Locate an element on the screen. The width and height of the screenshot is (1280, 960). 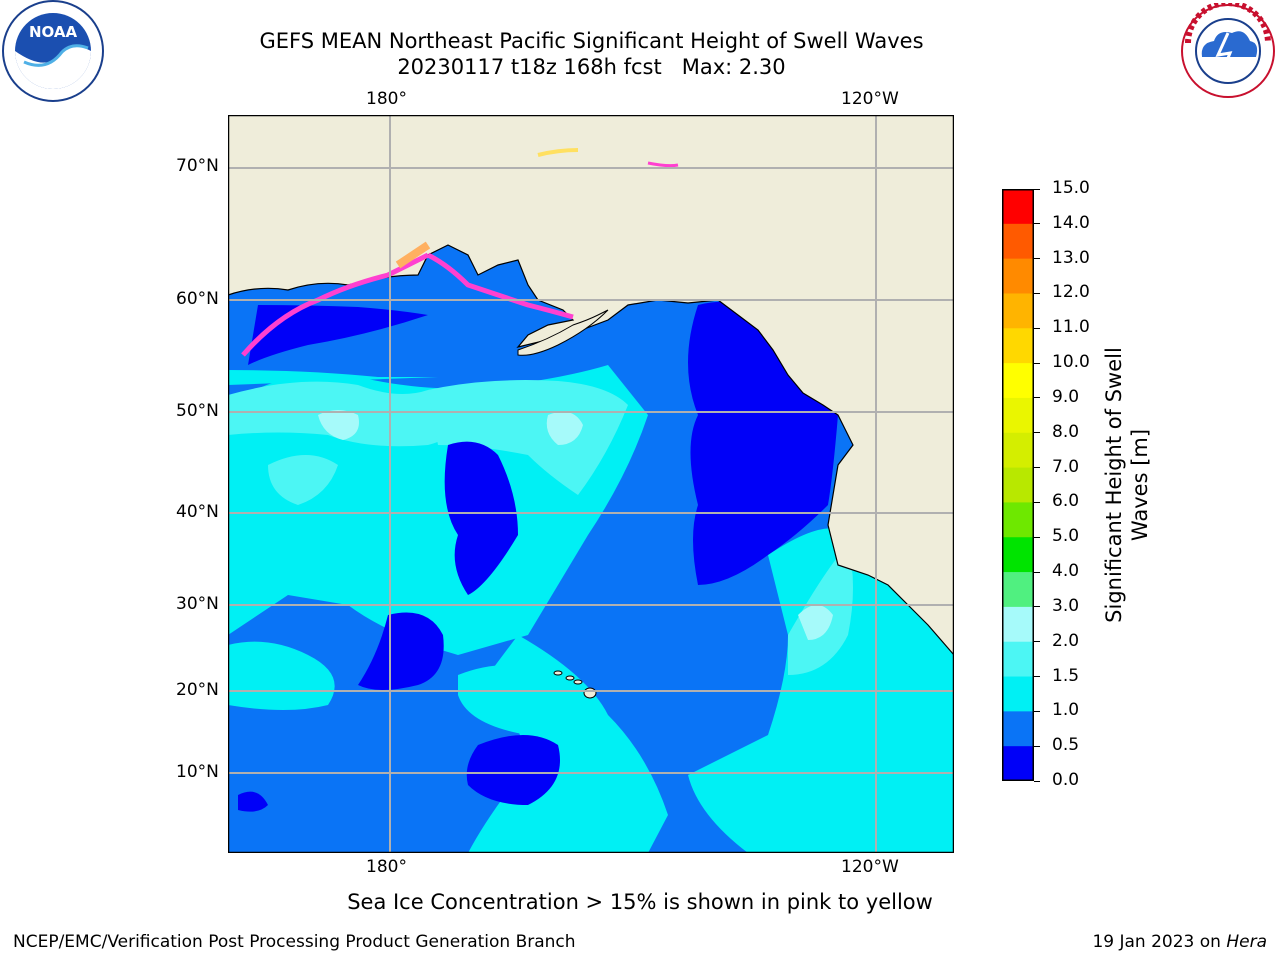
colorbar-tick-label: 8.0 is located at coordinates (1066, 431).